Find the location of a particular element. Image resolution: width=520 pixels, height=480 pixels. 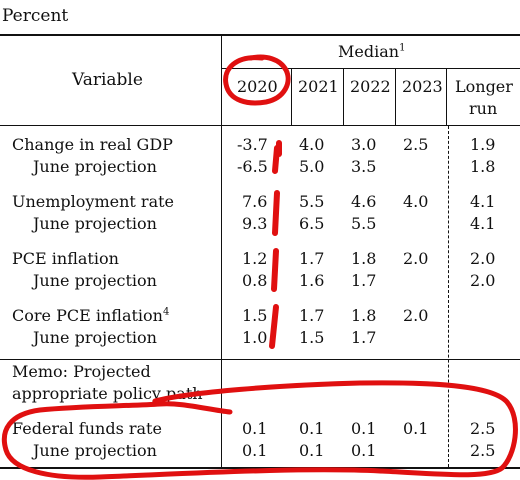

cell: 4.6 is located at coordinates (364, 201).